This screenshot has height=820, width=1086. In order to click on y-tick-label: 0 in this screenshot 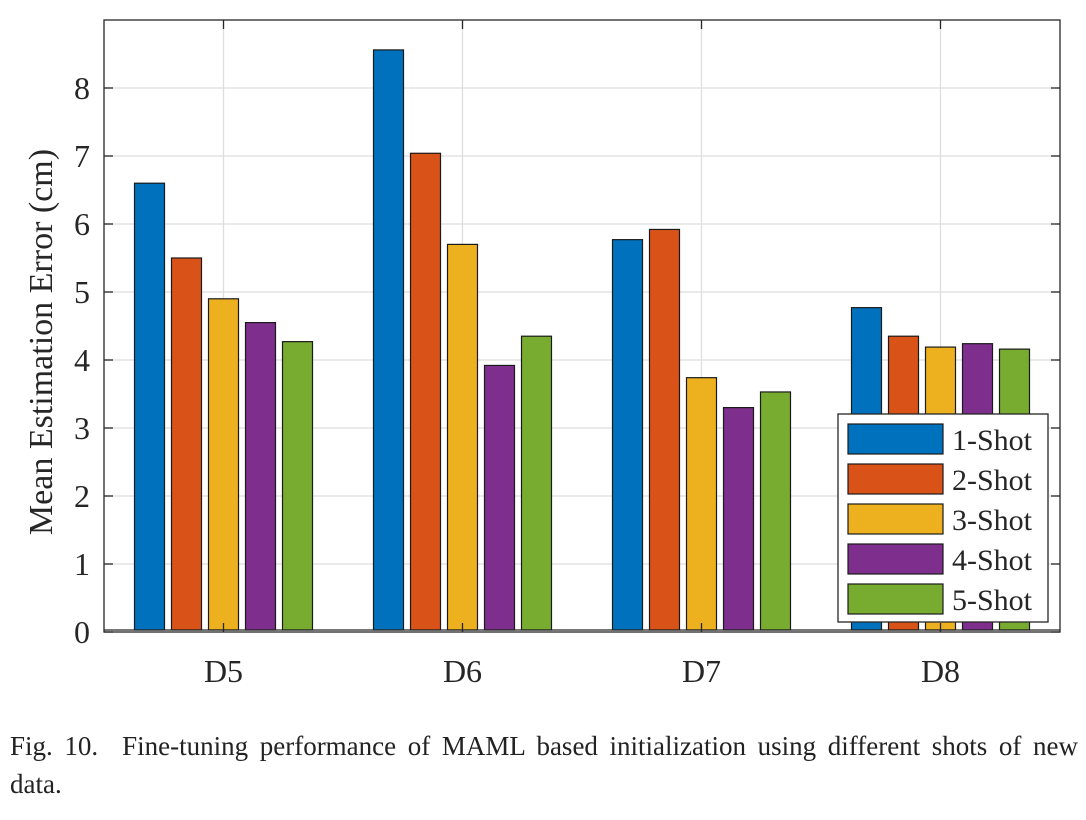, I will do `click(82, 632)`.